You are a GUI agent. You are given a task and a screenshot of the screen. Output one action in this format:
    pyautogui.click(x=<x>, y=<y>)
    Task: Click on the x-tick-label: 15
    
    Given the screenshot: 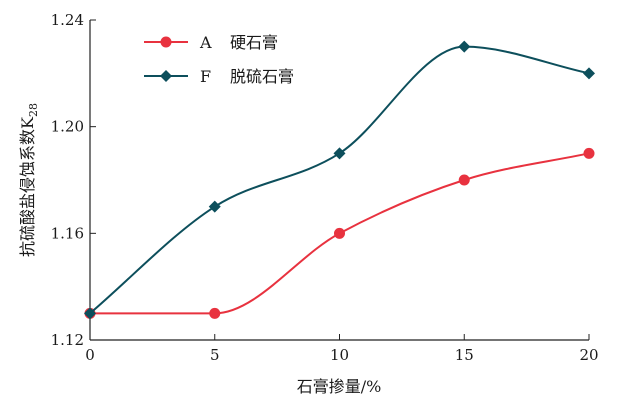 What is the action you would take?
    pyautogui.click(x=464, y=355)
    